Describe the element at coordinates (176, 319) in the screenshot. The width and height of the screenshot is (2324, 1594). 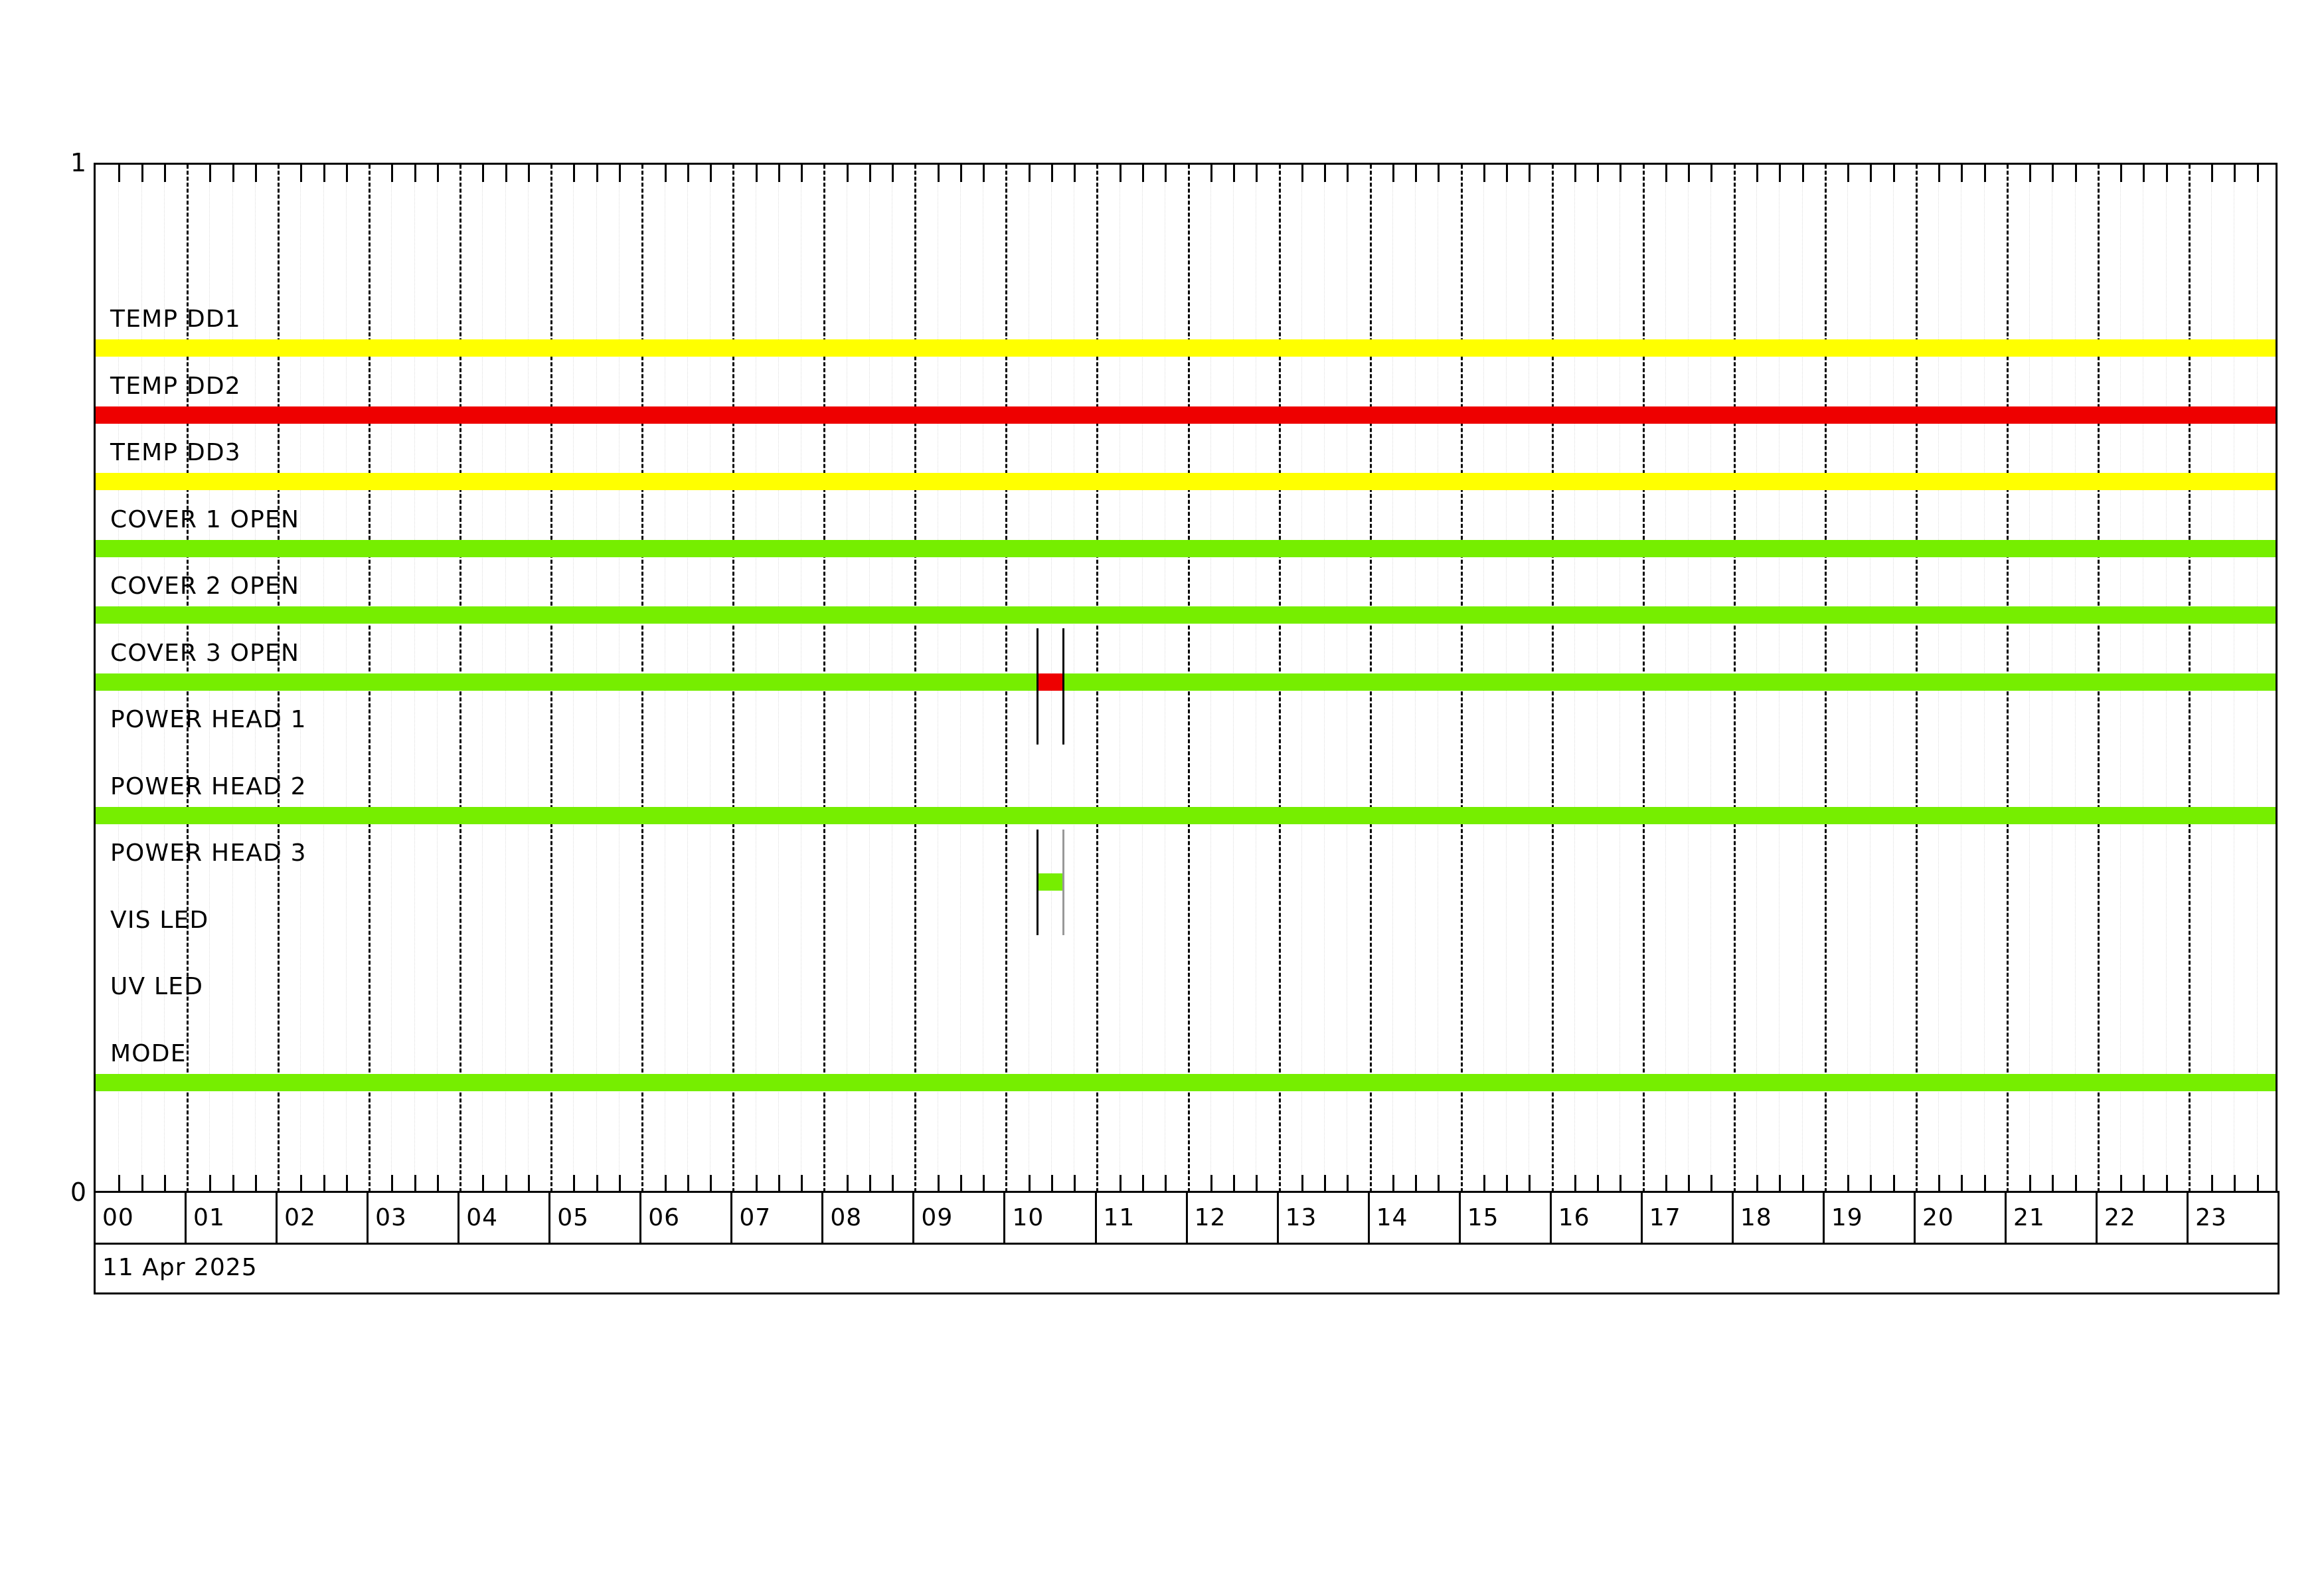
I see `row-label: TEMP DD1` at that location.